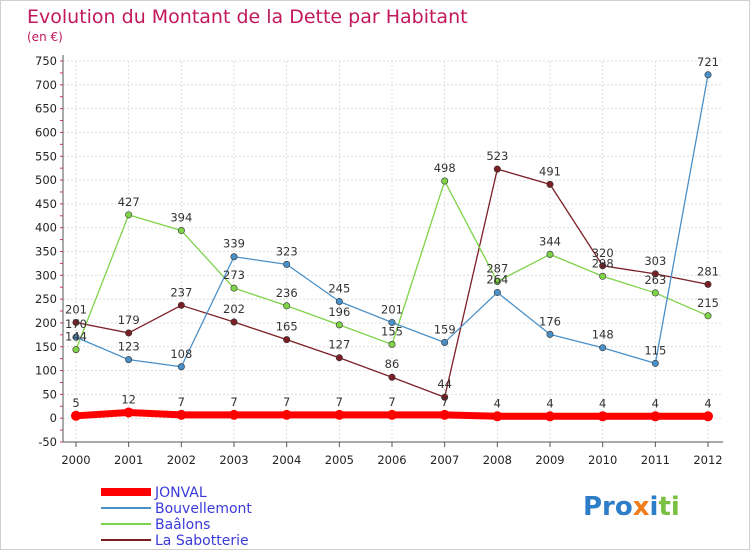  I want to click on data-label: 523, so click(497, 156).